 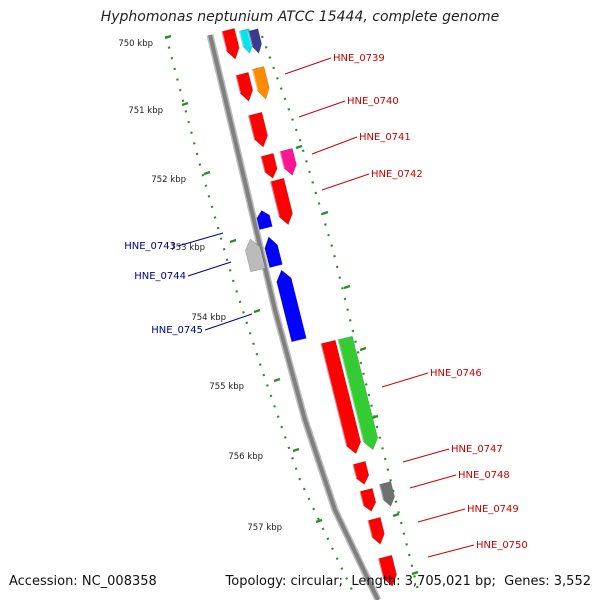 What do you see at coordinates (168, 180) in the screenshot?
I see `ruler-tick-label: 752 kbp` at bounding box center [168, 180].